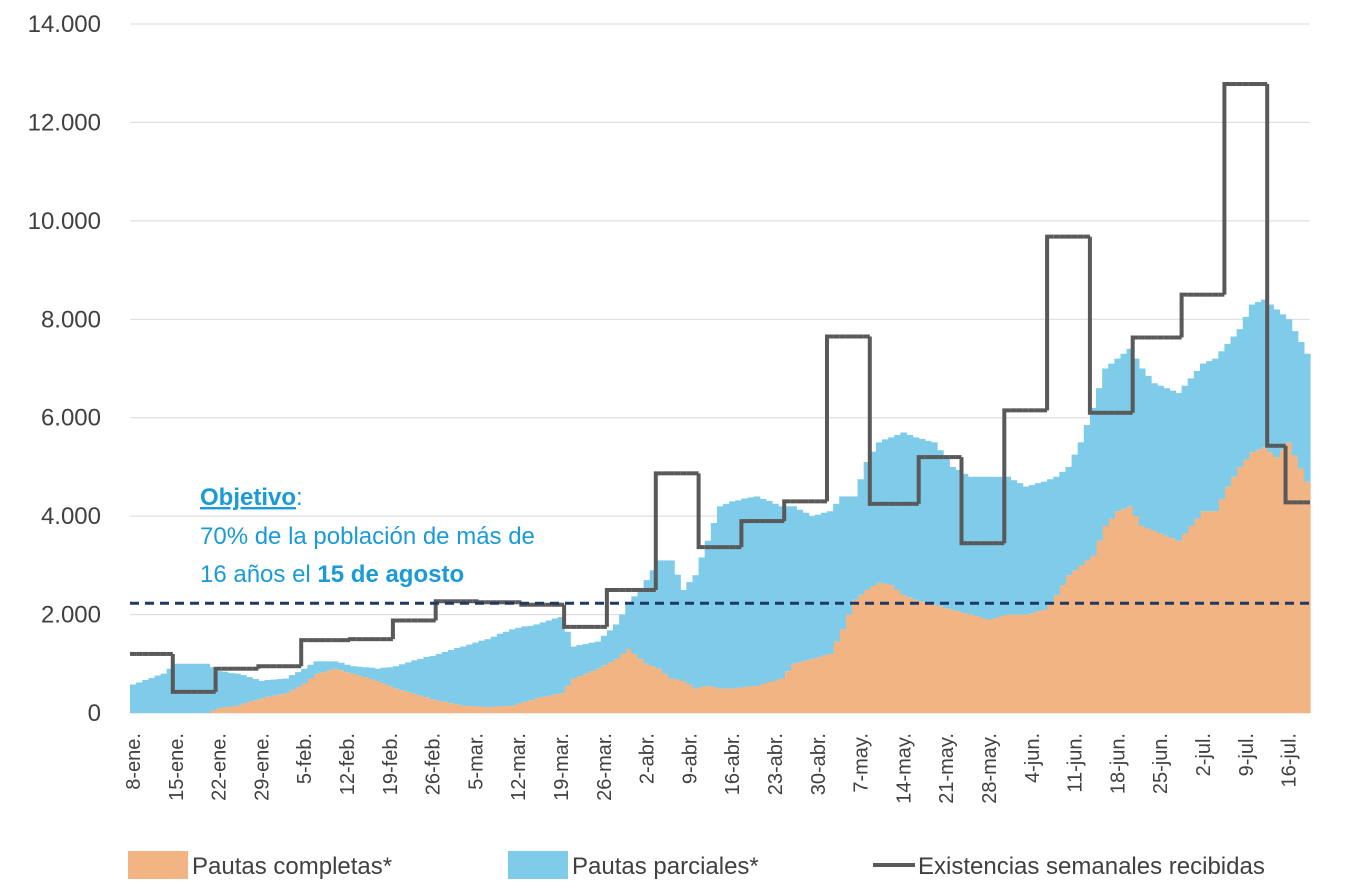 This screenshot has height=889, width=1345. I want to click on legend-swatch, so click(538, 865).